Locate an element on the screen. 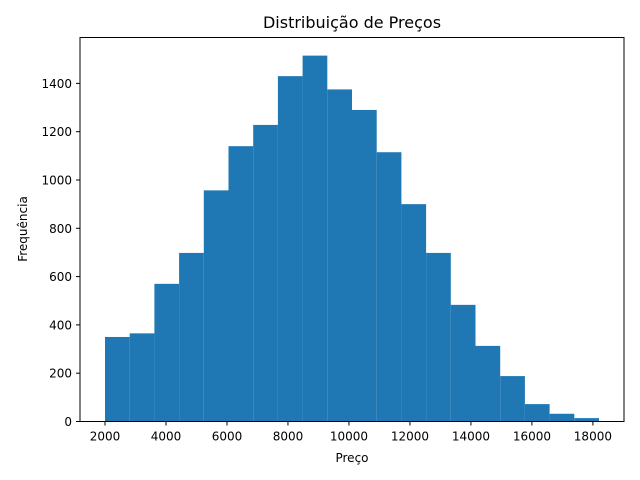 The width and height of the screenshot is (640, 480). x-tick-label: 4000 is located at coordinates (166, 437).